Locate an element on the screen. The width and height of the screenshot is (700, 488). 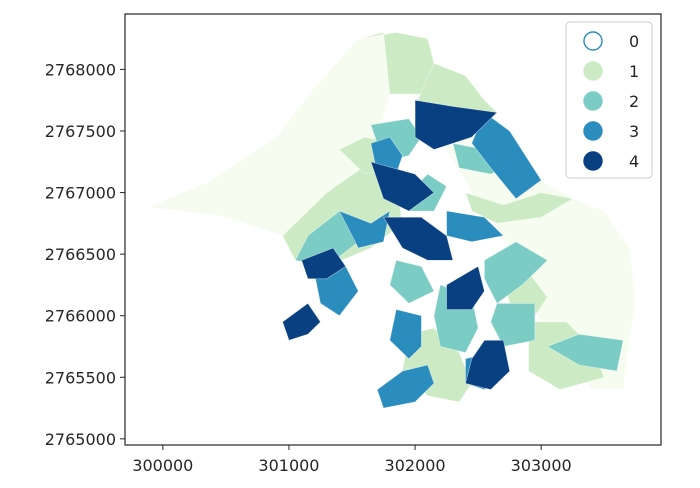
legend-label: 3 is located at coordinates (634, 131).